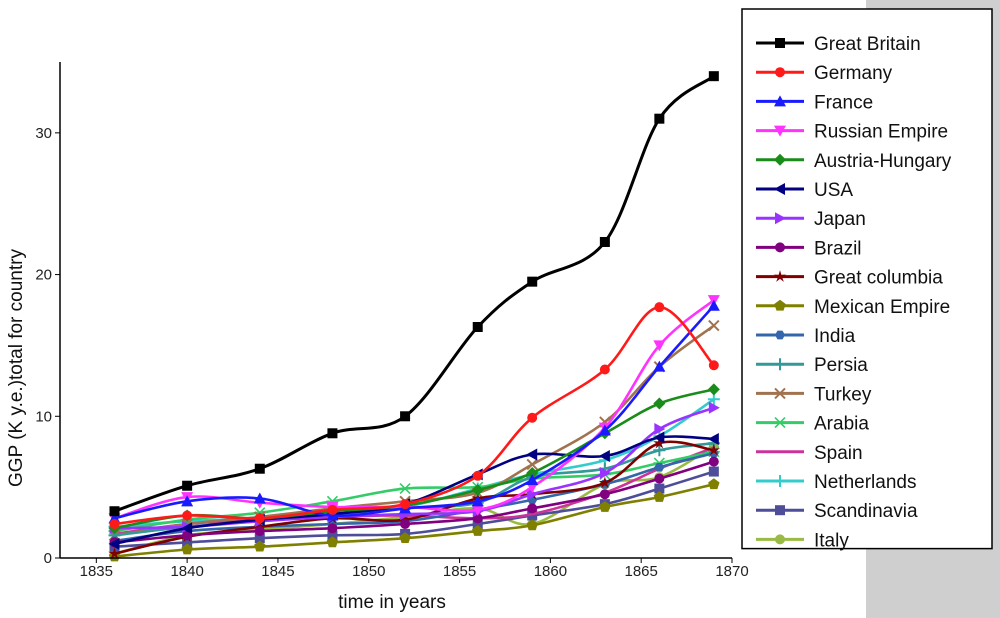  What do you see at coordinates (837, 511) in the screenshot?
I see `legend-entry: Scandinavia` at bounding box center [837, 511].